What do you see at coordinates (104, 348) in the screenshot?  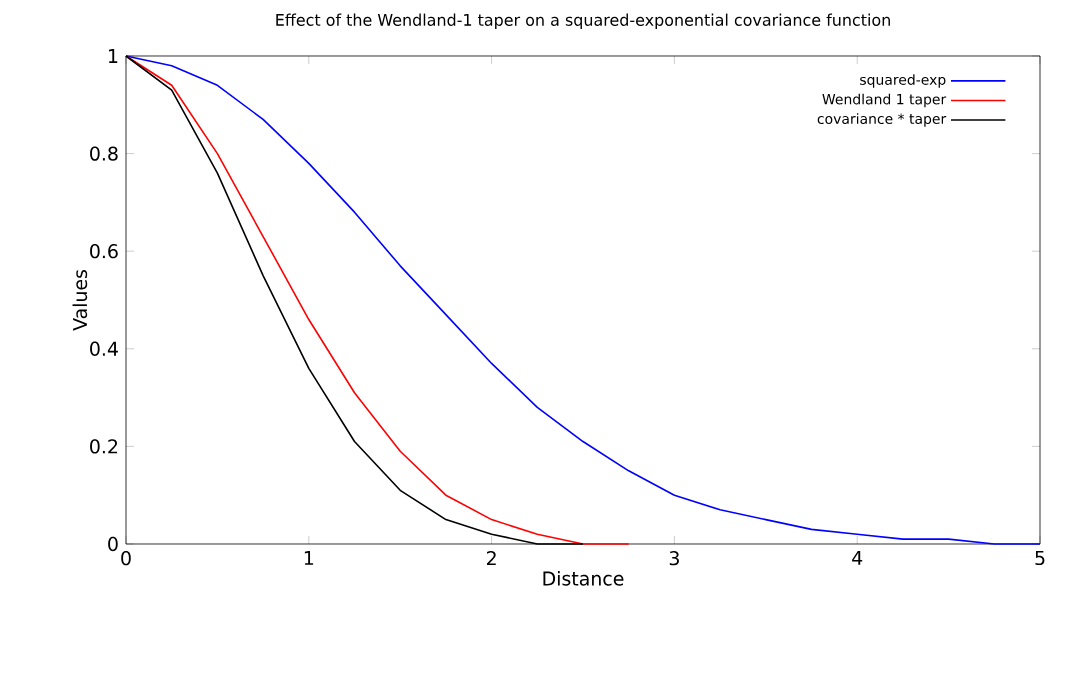 I see `y-tick-label: 0.4` at bounding box center [104, 348].